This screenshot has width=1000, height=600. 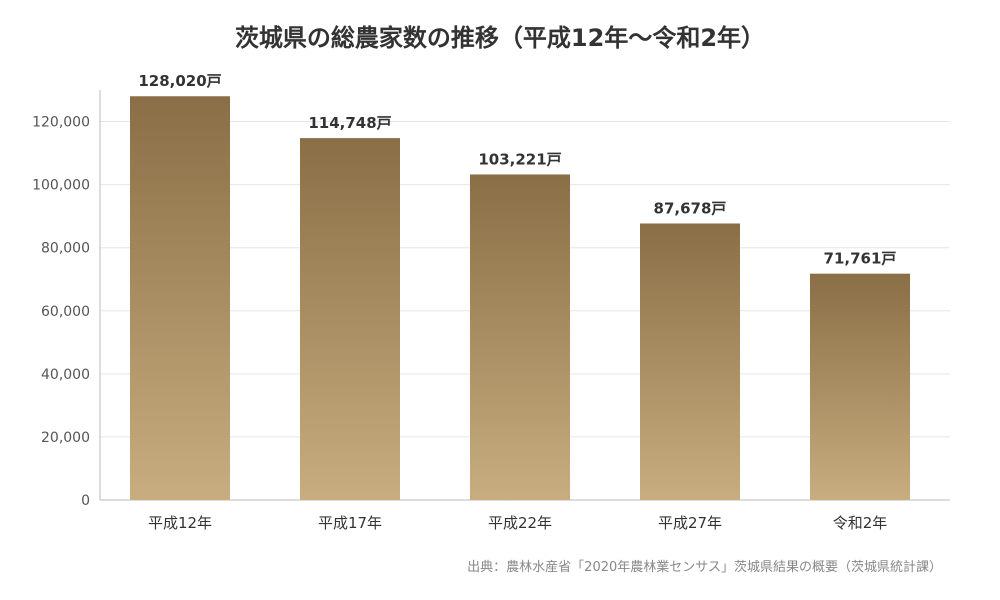 What do you see at coordinates (520, 523) in the screenshot?
I see `x-tick-label: 平成22年` at bounding box center [520, 523].